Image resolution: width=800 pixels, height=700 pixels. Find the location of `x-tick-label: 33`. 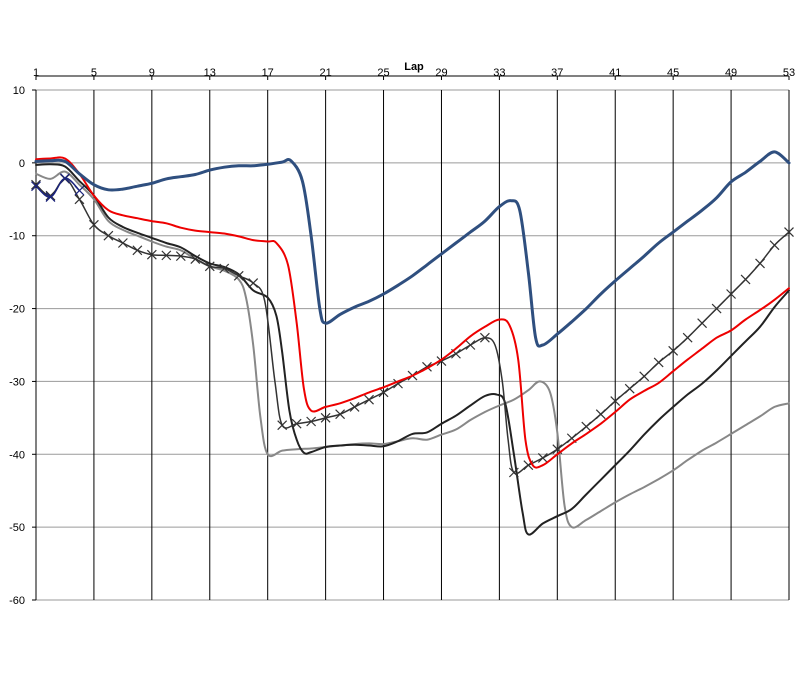

x-tick-label: 33 is located at coordinates (499, 73).